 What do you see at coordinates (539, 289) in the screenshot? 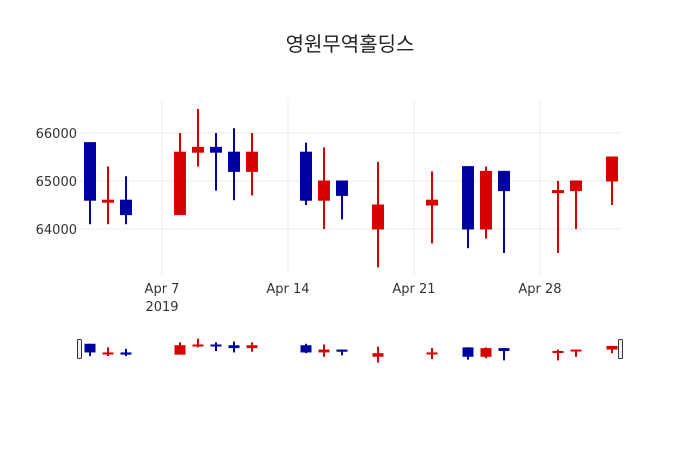
I see `x-tick-label: Apr 28` at bounding box center [539, 289].